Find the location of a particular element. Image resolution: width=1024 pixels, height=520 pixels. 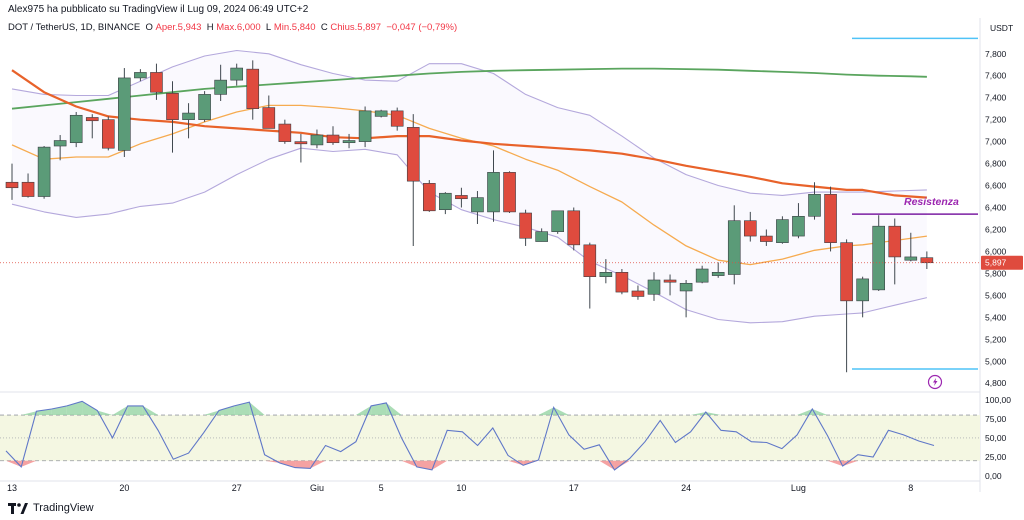

close-value: Chius.5,897 is located at coordinates (356, 27).